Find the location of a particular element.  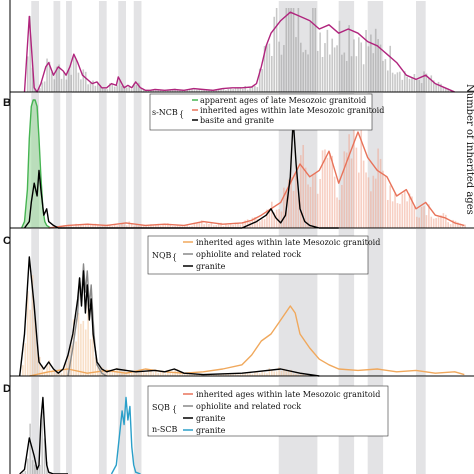

panel-c-group-label: NQB is located at coordinates (162, 255).